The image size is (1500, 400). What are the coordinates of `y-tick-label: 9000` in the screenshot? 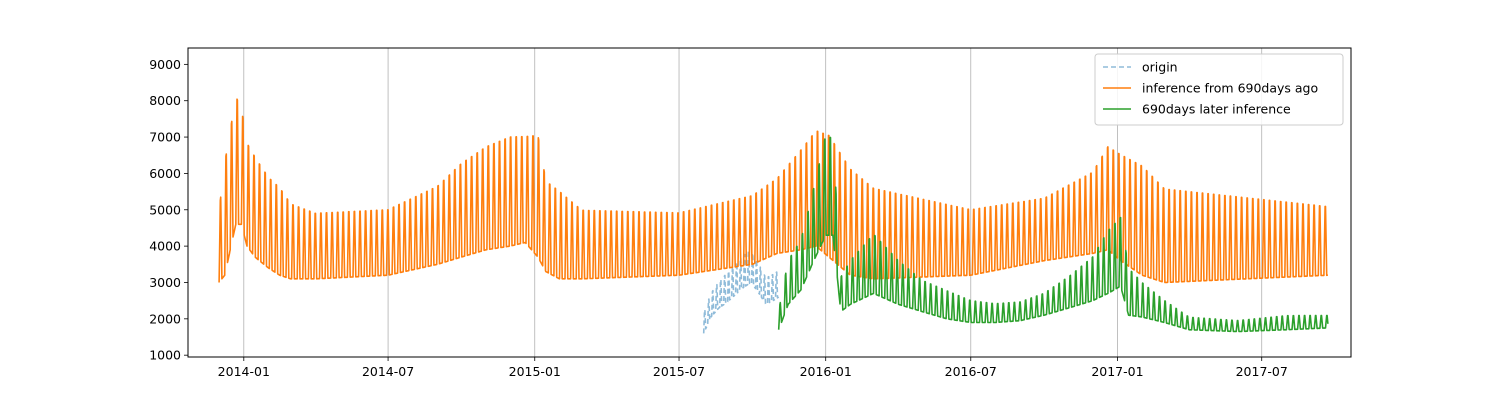 It's located at (165, 64).